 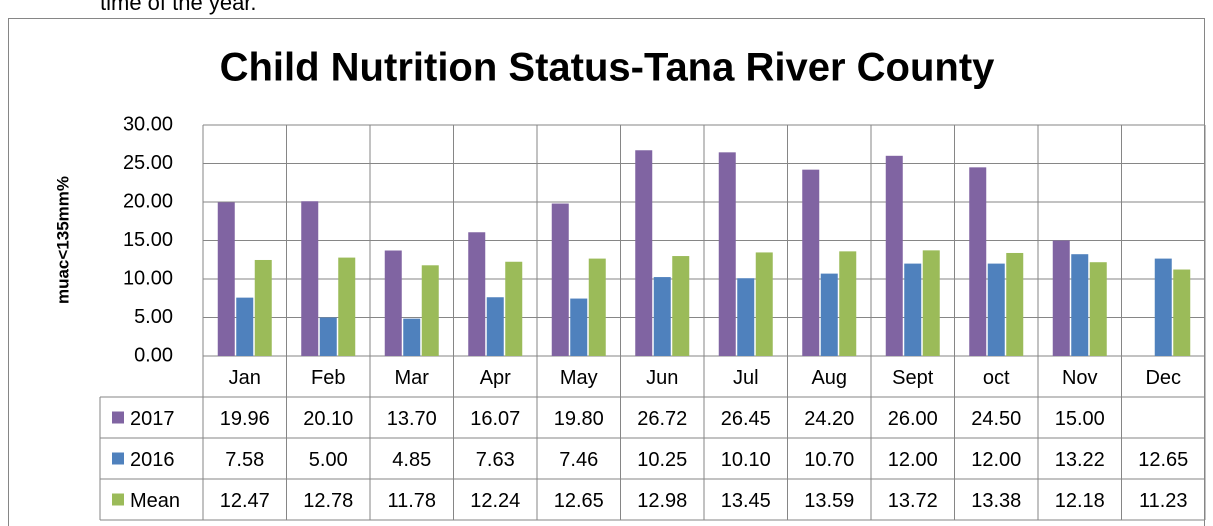 I want to click on table-value: 11.78, so click(x=411, y=501).